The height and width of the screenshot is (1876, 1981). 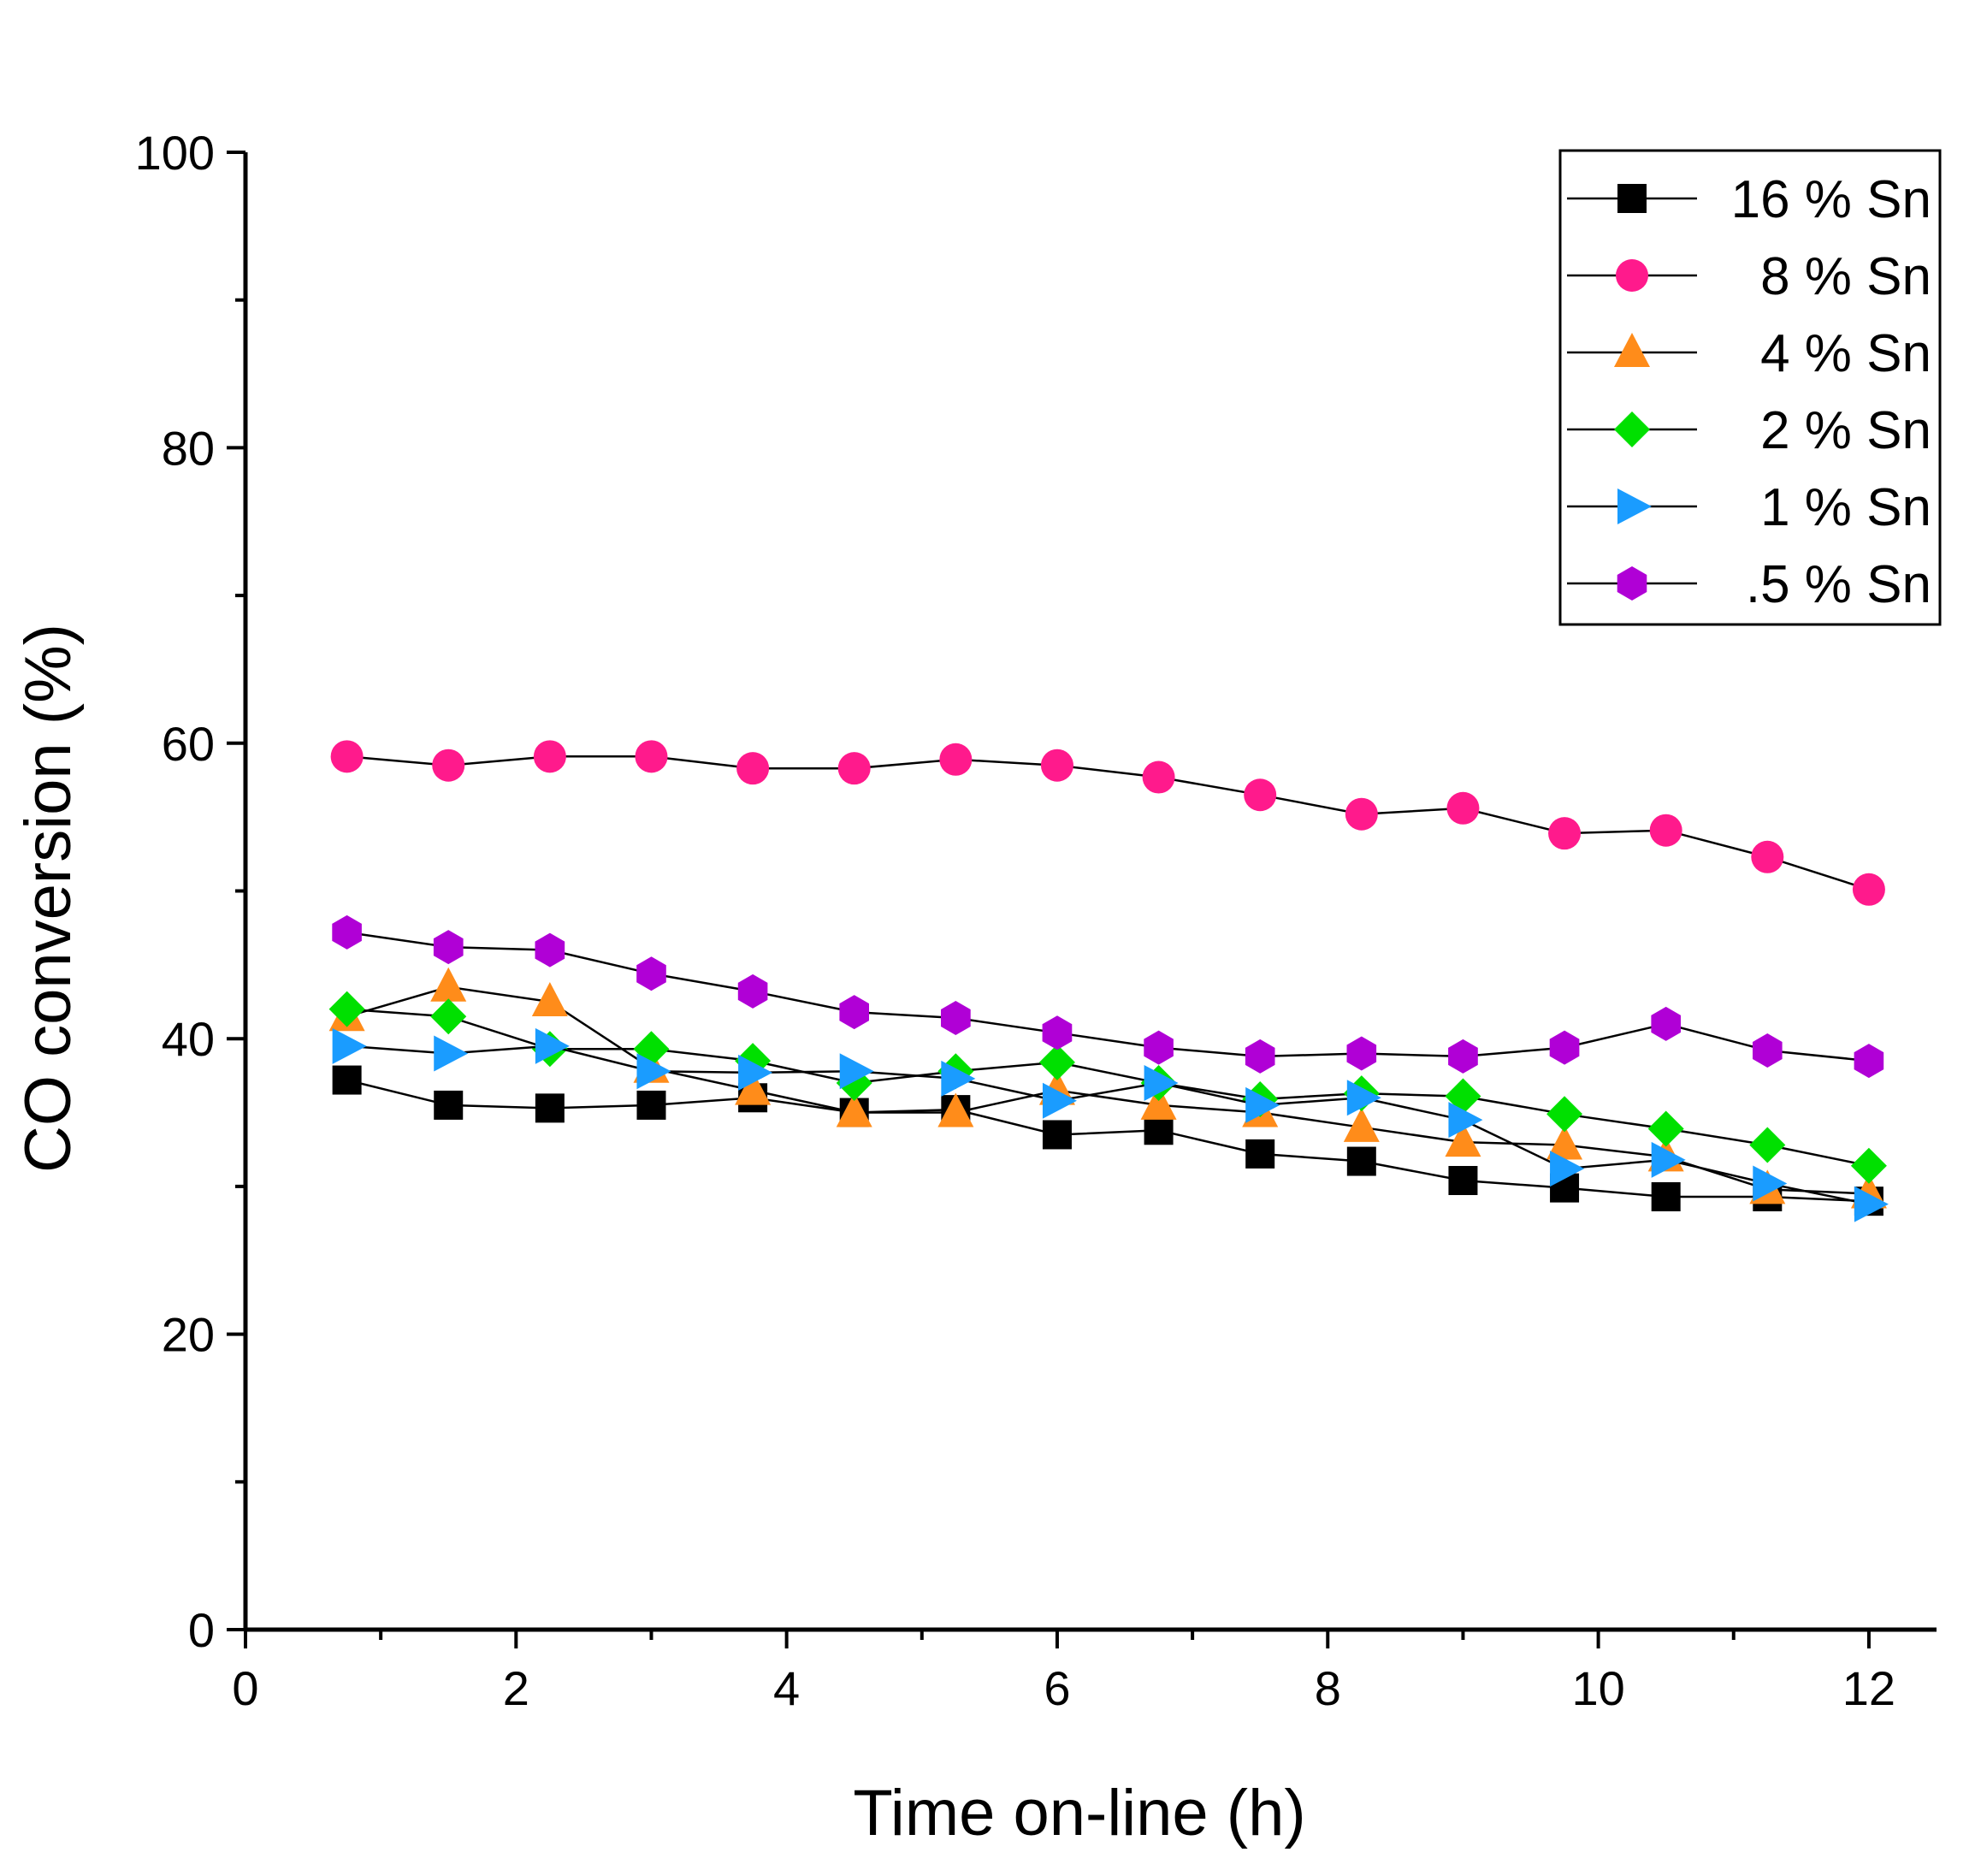 I want to click on y-tick-label: 80, so click(x=188, y=448).